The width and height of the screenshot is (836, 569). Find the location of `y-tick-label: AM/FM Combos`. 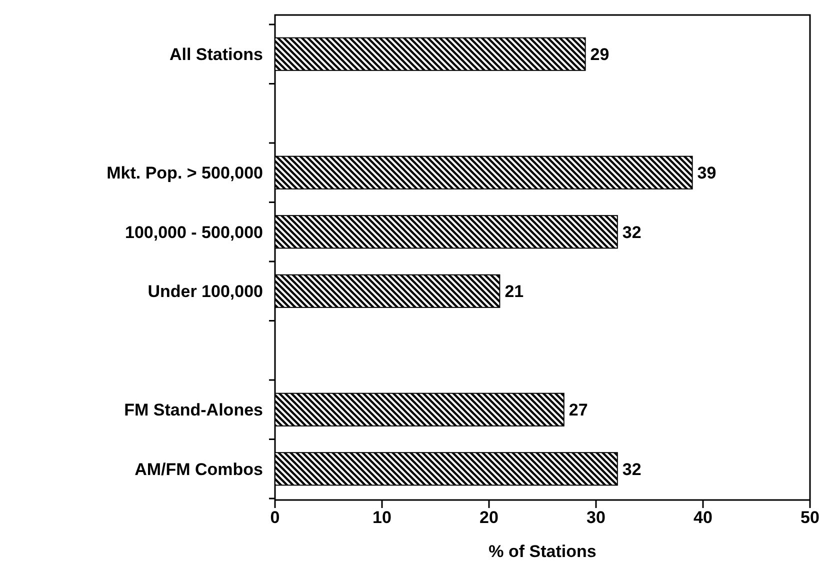

y-tick-label: AM/FM Combos is located at coordinates (198, 469).